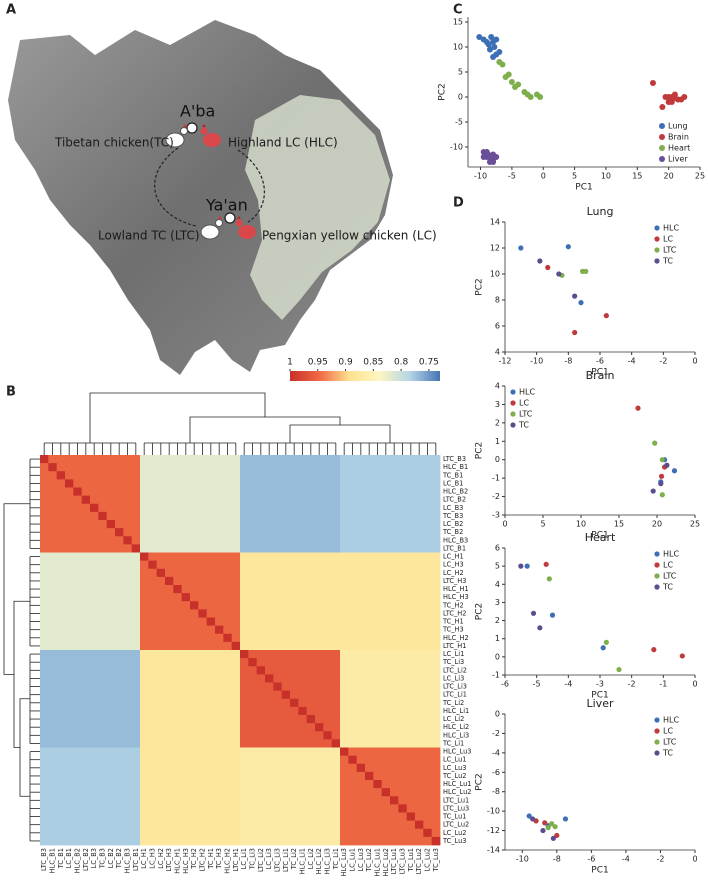 Image resolution: width=708 pixels, height=882 pixels. Describe the element at coordinates (361, 860) in the screenshot. I see `column-label: LC_Lu3` at that location.